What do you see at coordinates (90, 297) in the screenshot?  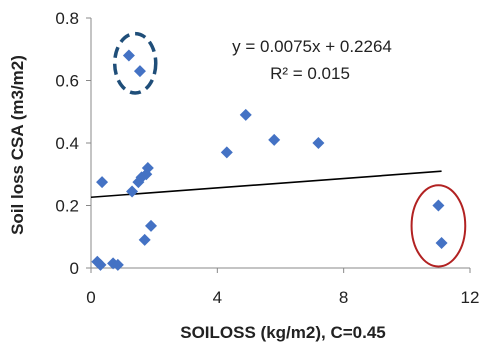 I see `x-tick-label: 0` at bounding box center [90, 297].